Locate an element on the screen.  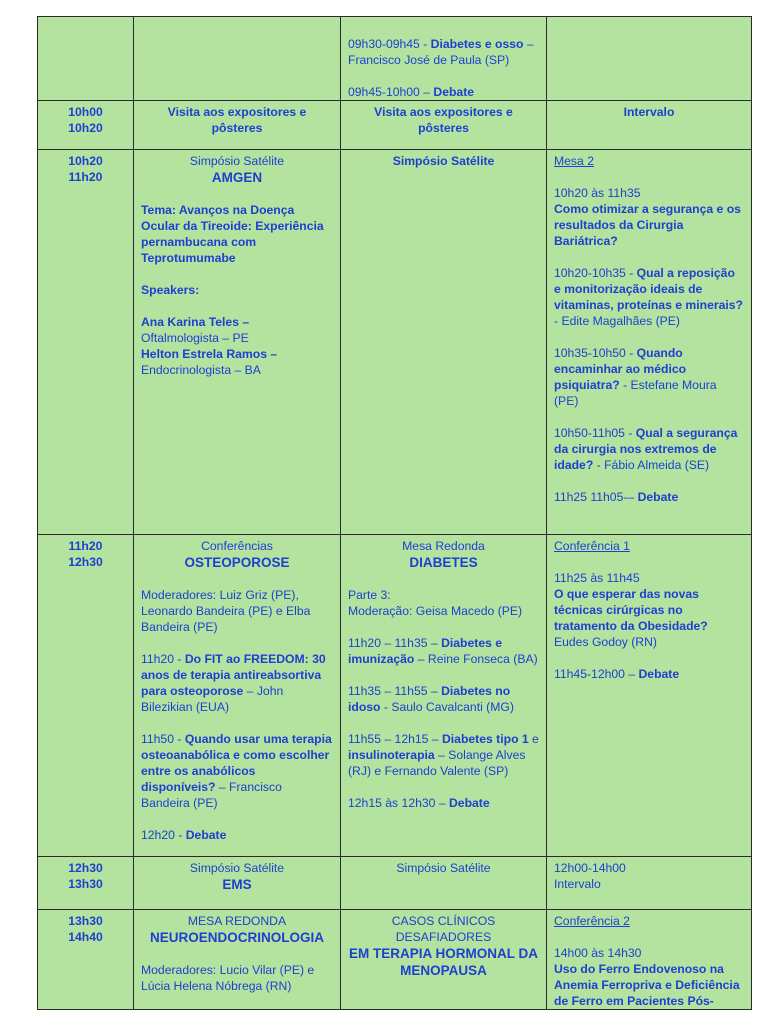
session-text: - Fábio Almeida (SE) is located at coordinates (651, 465).